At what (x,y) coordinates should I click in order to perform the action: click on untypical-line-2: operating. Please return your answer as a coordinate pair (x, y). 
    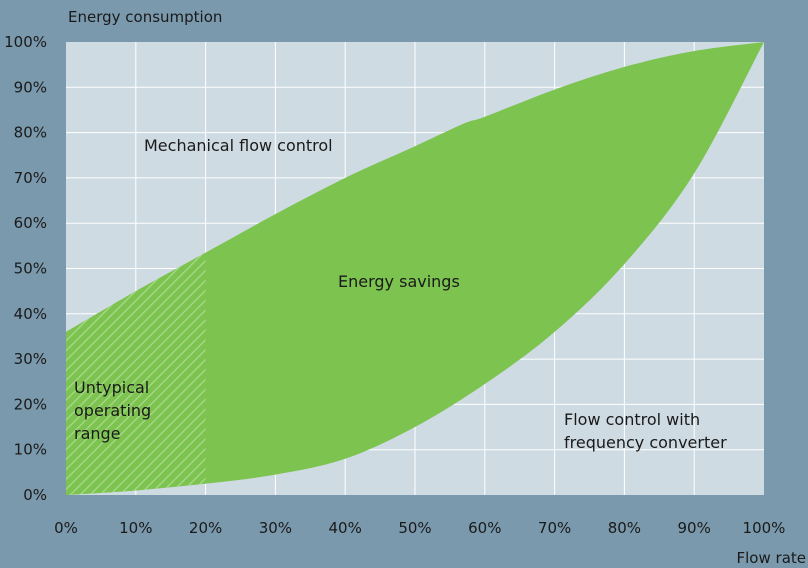
    Looking at the image, I should click on (112, 410).